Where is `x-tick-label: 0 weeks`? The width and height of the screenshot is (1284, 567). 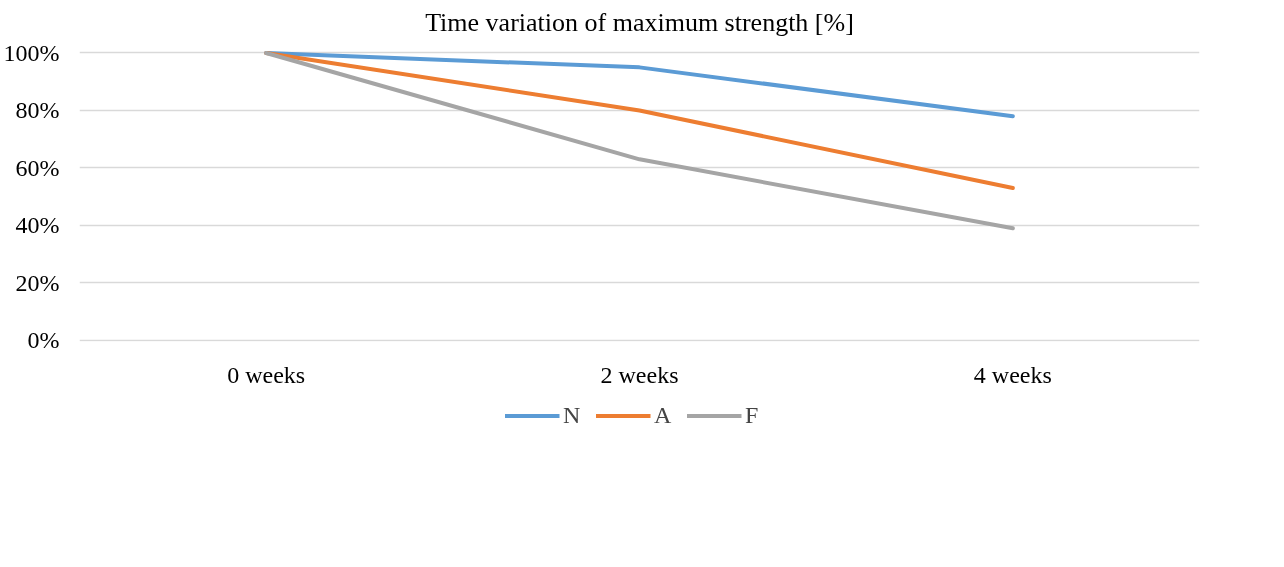
x-tick-label: 0 weeks is located at coordinates (266, 374).